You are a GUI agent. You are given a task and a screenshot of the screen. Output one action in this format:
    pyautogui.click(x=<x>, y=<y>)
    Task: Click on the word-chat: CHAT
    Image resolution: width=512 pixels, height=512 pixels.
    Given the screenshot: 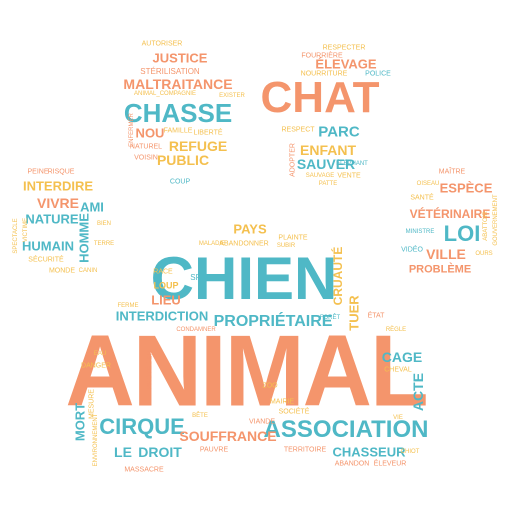 What is the action you would take?
    pyautogui.click(x=320, y=97)
    